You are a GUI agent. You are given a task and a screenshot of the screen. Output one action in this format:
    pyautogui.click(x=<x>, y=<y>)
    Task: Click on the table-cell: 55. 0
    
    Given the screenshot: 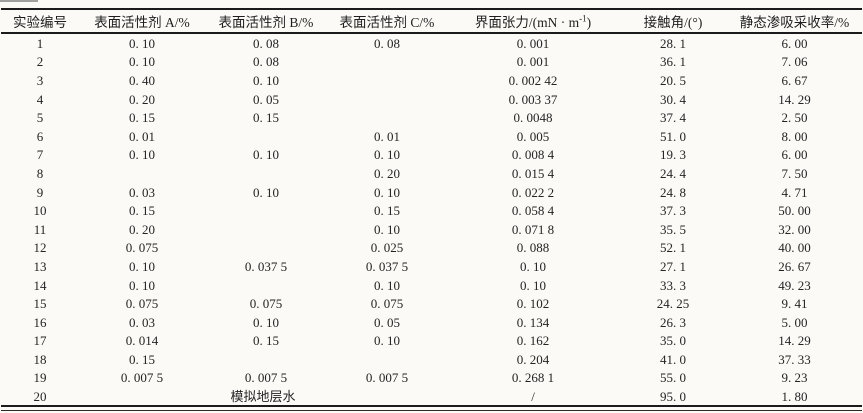 What is the action you would take?
    pyautogui.click(x=673, y=378)
    